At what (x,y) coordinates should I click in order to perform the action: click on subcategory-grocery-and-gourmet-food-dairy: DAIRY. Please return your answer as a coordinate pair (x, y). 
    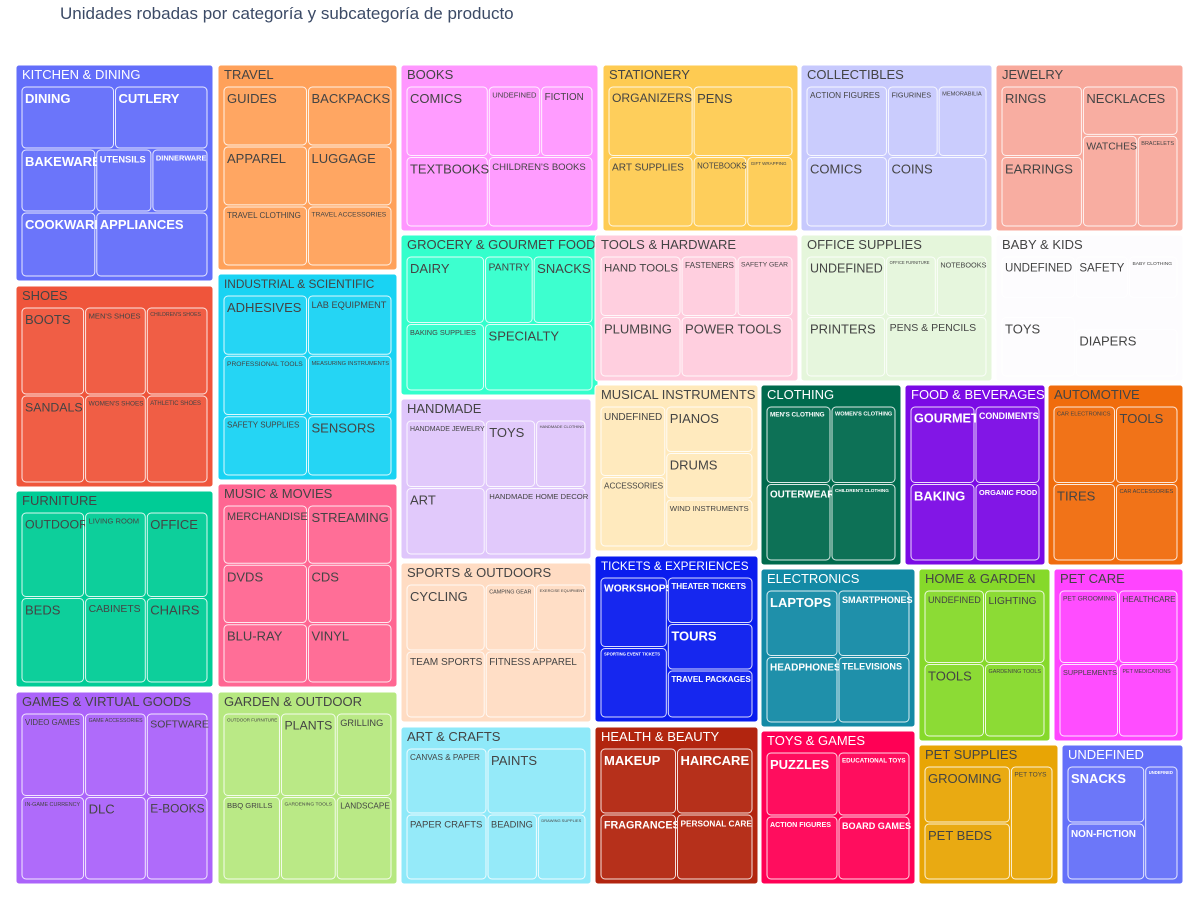
    Looking at the image, I should click on (445, 289).